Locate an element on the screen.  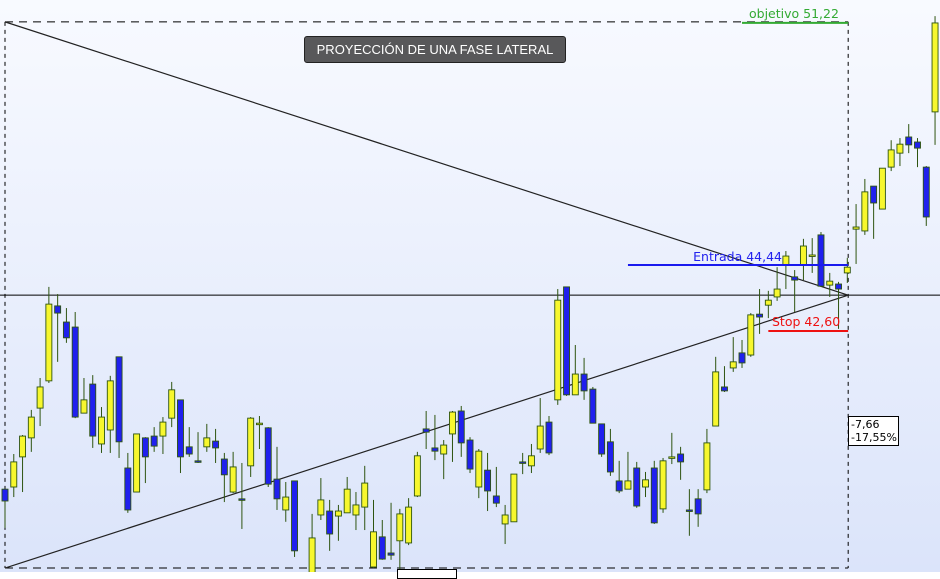
measure-box: -7,66 -17,55% is located at coordinates (873, 431).